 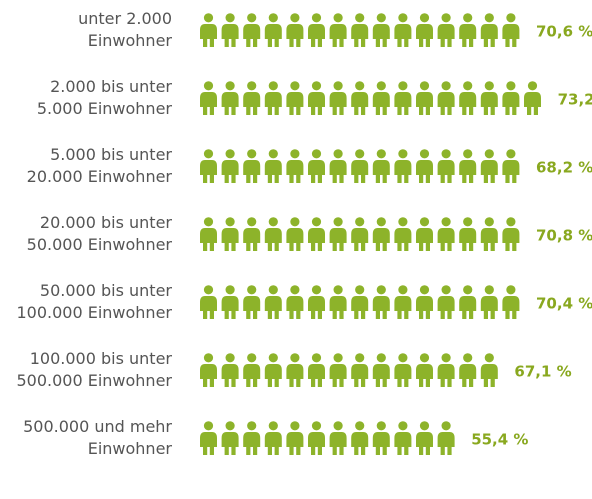 I want to click on value-label: 55,4 %, so click(x=499, y=440).